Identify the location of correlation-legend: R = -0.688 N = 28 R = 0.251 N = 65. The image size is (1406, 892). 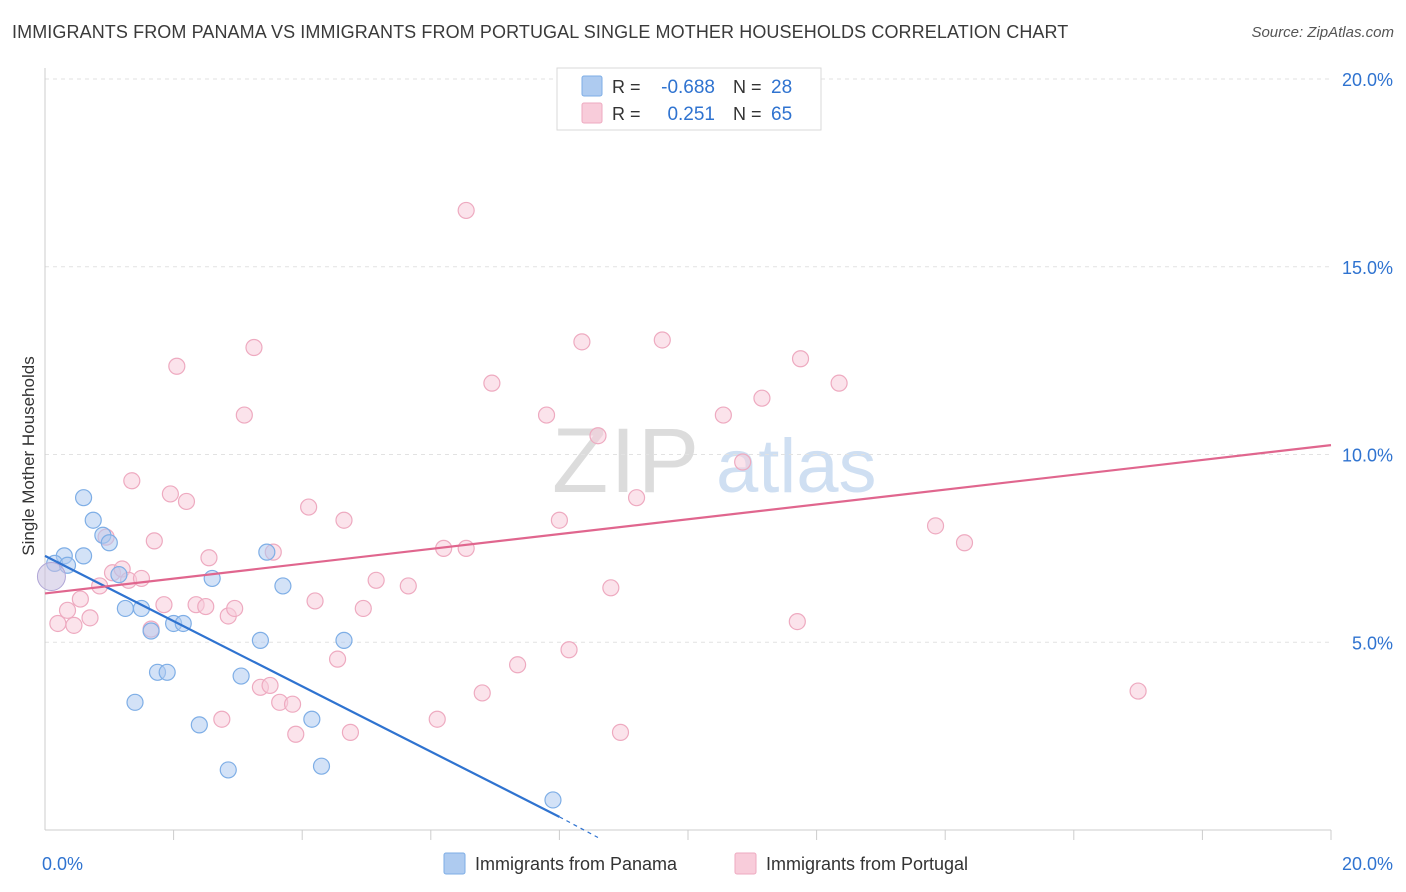
(689, 99).